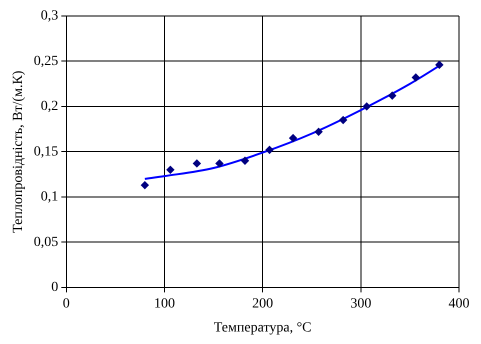  What do you see at coordinates (46, 242) in the screenshot?
I see `y-tick-label: 0,05` at bounding box center [46, 242].